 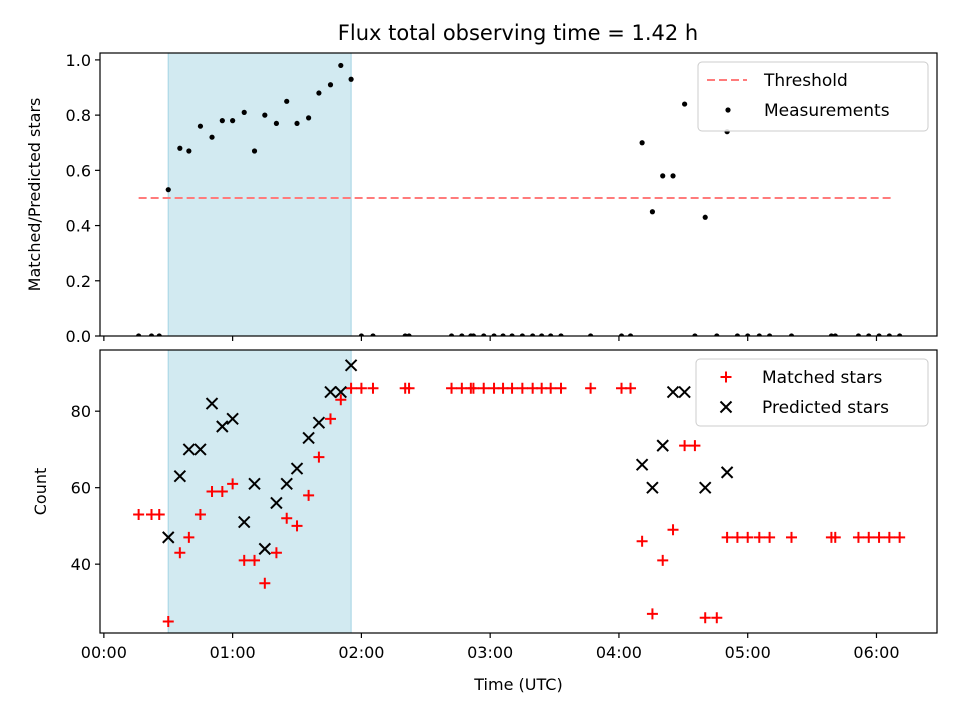 What do you see at coordinates (726, 407) in the screenshot?
I see `legend-predicted-swatch` at bounding box center [726, 407].